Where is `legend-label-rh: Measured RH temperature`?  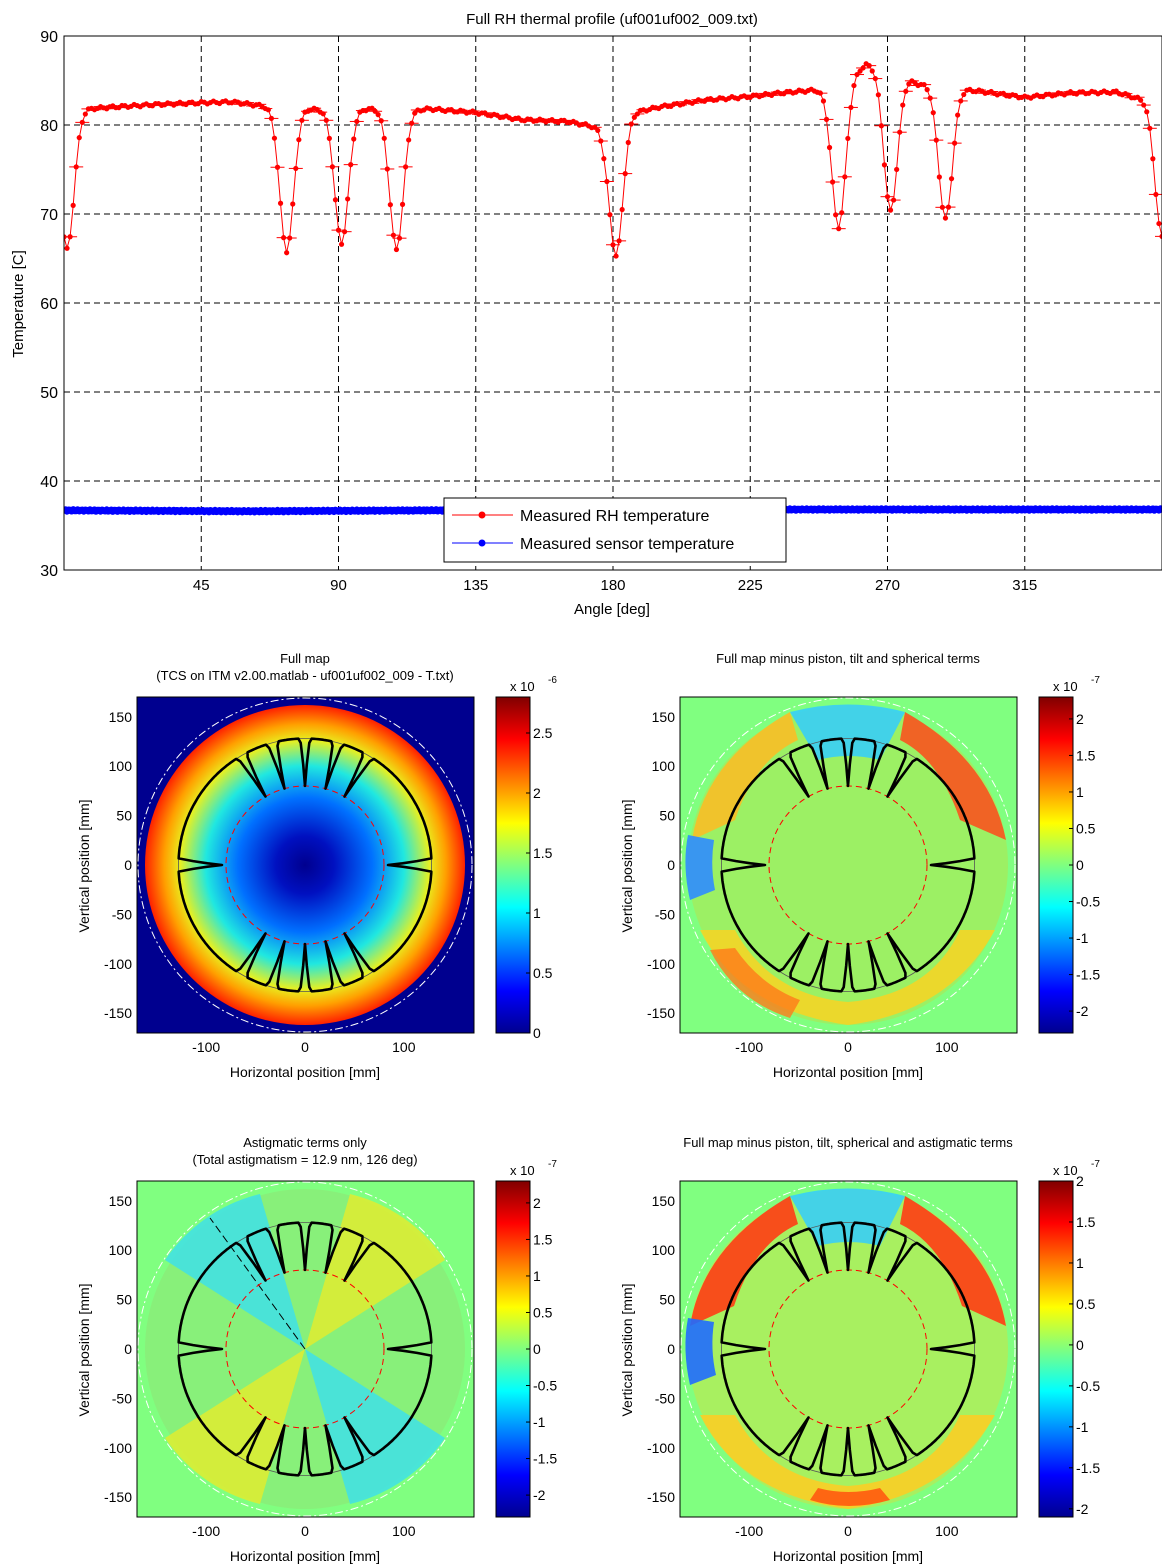
legend-label-rh: Measured RH temperature is located at coordinates (615, 516).